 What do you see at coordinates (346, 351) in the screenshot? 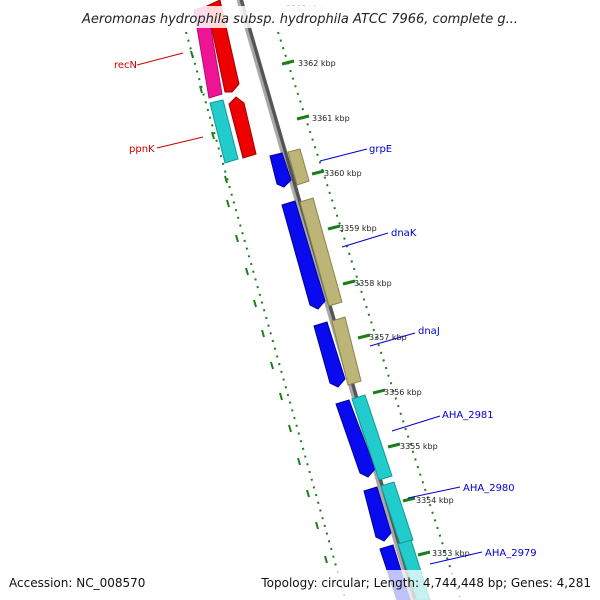
I see `gene-dnaJ-khaki` at bounding box center [346, 351].